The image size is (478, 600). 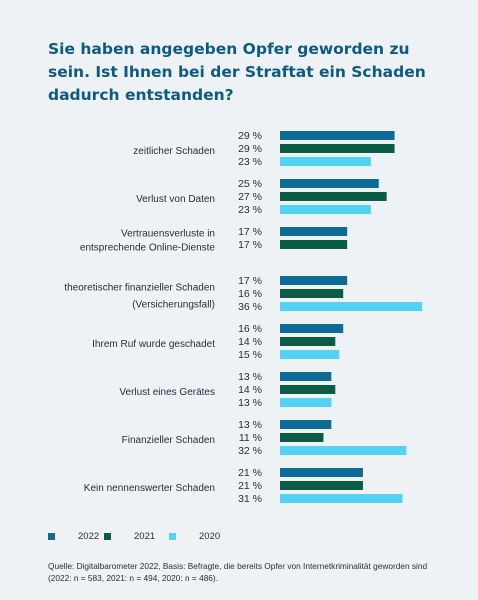 I want to click on legend-label-2021: 2021, so click(x=145, y=536).